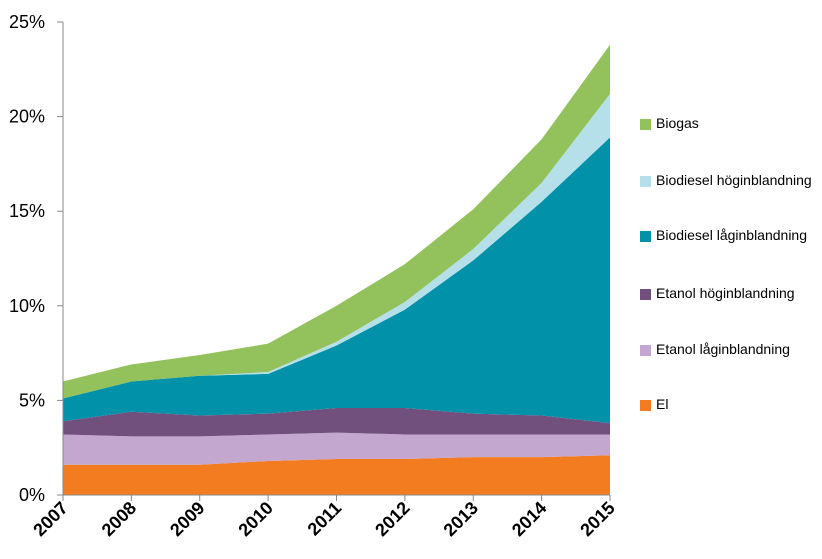 The height and width of the screenshot is (559, 822). I want to click on x-tick-label: 2010, so click(255, 519).